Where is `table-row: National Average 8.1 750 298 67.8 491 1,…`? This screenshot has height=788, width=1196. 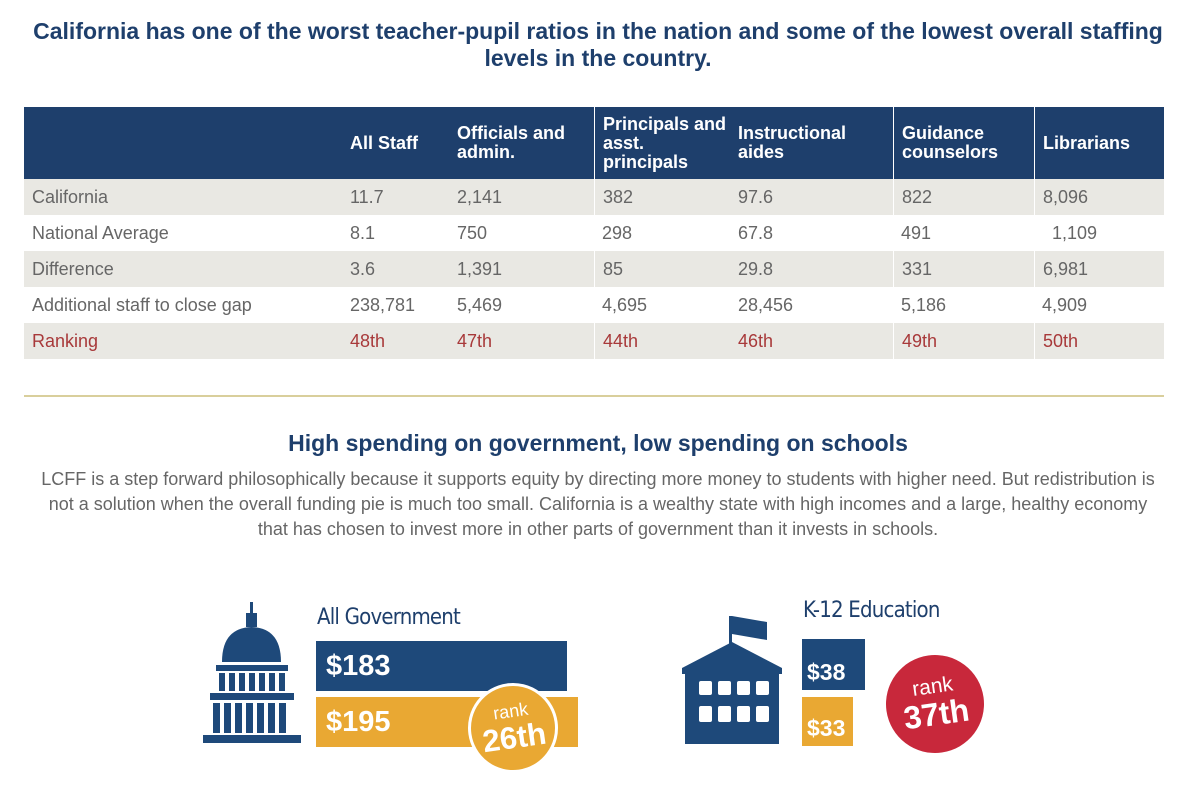 table-row: National Average 8.1 750 298 67.8 491 1,… is located at coordinates (594, 233).